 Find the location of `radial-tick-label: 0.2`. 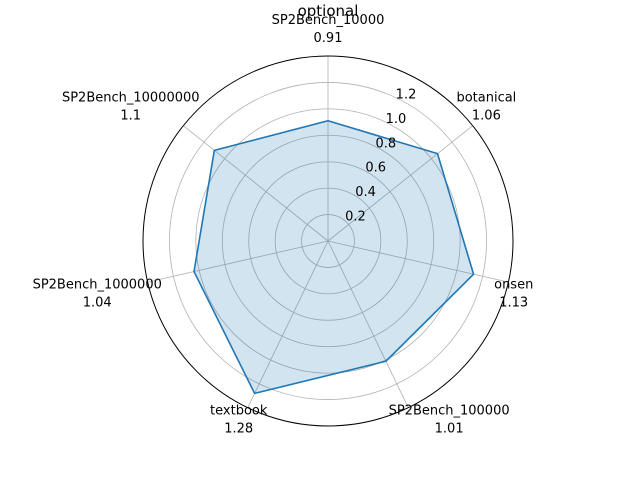

radial-tick-label: 0.2 is located at coordinates (355, 217).